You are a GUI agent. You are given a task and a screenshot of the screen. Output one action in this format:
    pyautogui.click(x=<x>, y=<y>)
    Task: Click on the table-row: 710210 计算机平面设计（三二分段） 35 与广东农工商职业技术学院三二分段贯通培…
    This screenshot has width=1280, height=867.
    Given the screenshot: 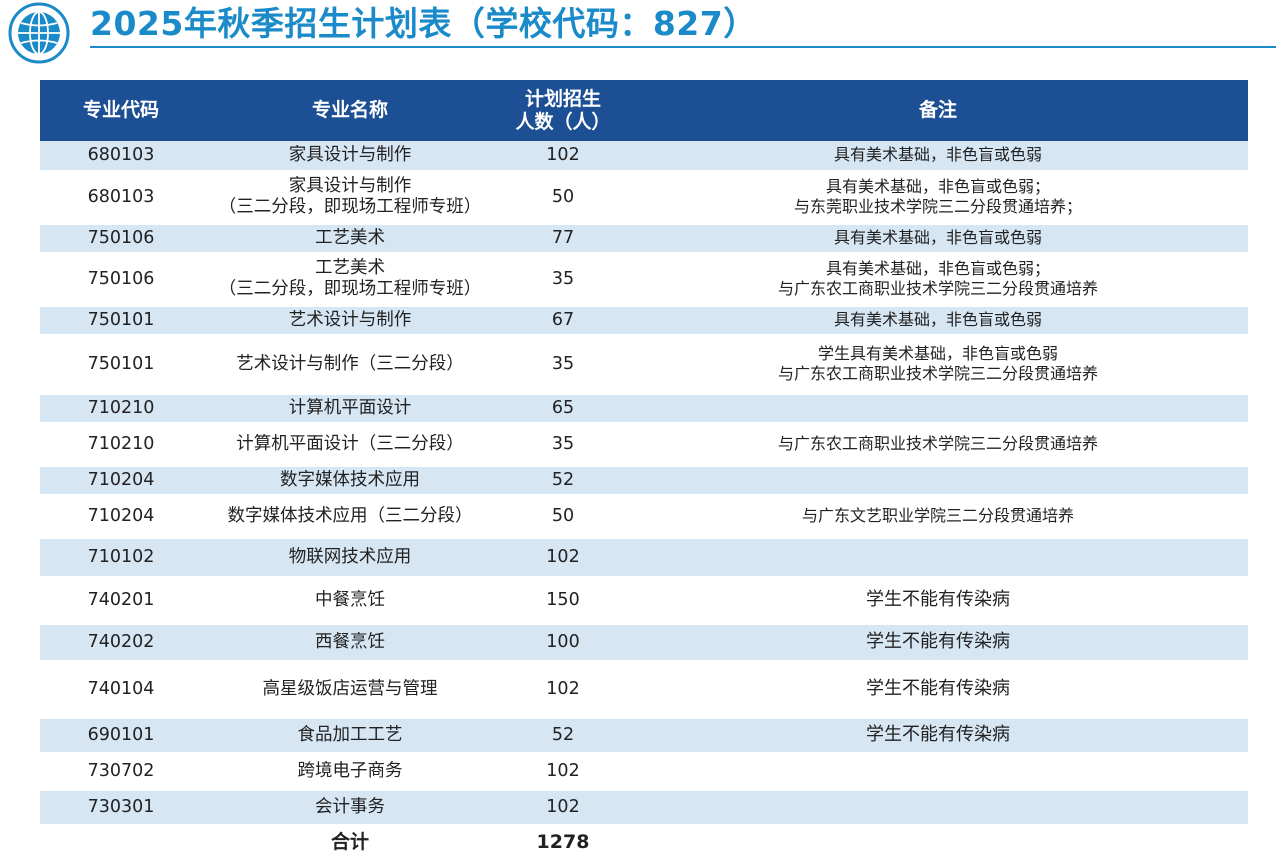 What is the action you would take?
    pyautogui.click(x=644, y=444)
    